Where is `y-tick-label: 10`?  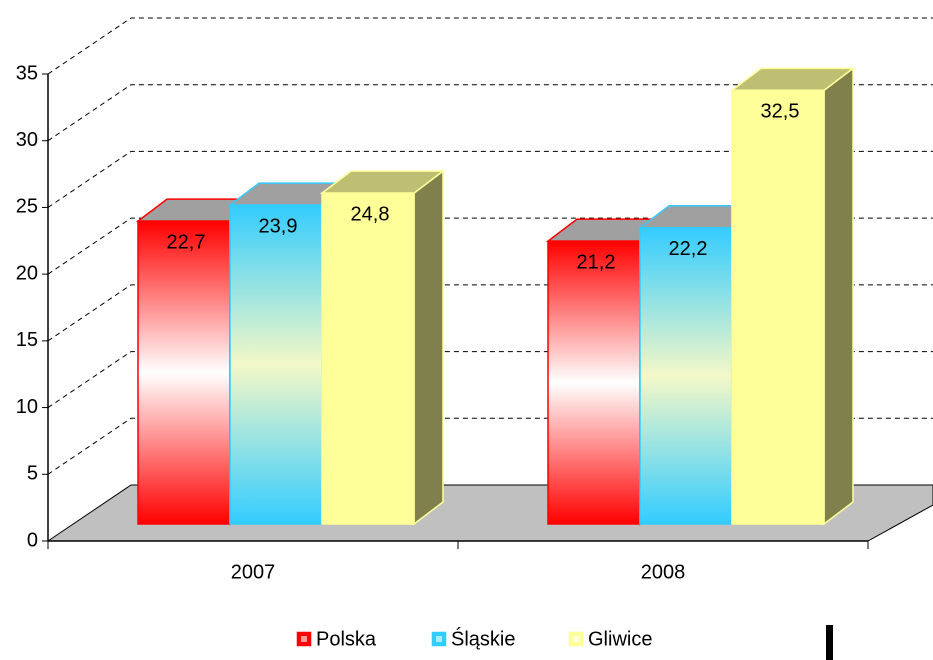
y-tick-label: 10 is located at coordinates (27, 407).